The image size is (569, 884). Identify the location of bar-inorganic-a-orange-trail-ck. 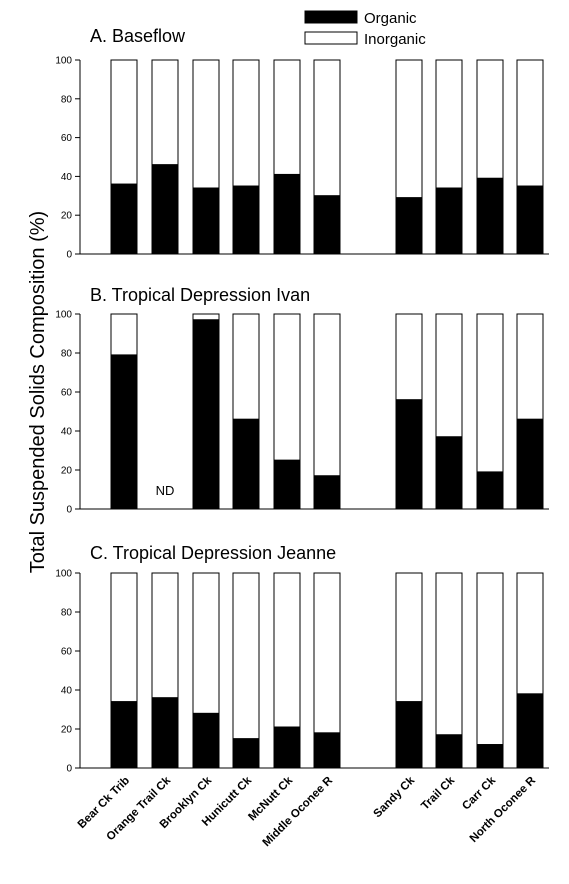
(165, 112).